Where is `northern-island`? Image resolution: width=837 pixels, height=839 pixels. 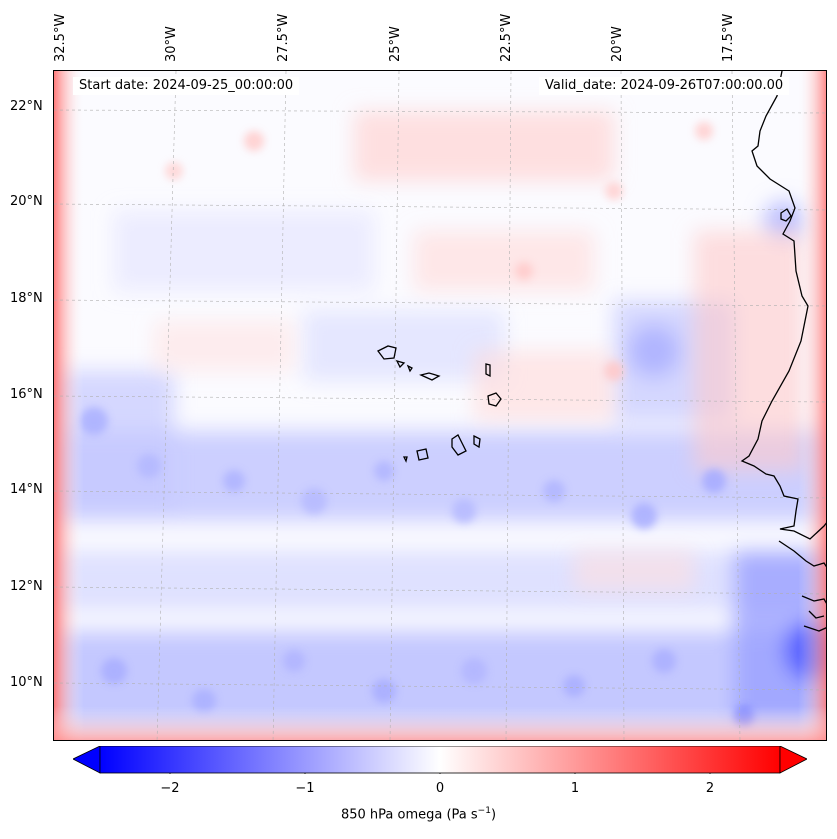 northern-island is located at coordinates (786, 215).